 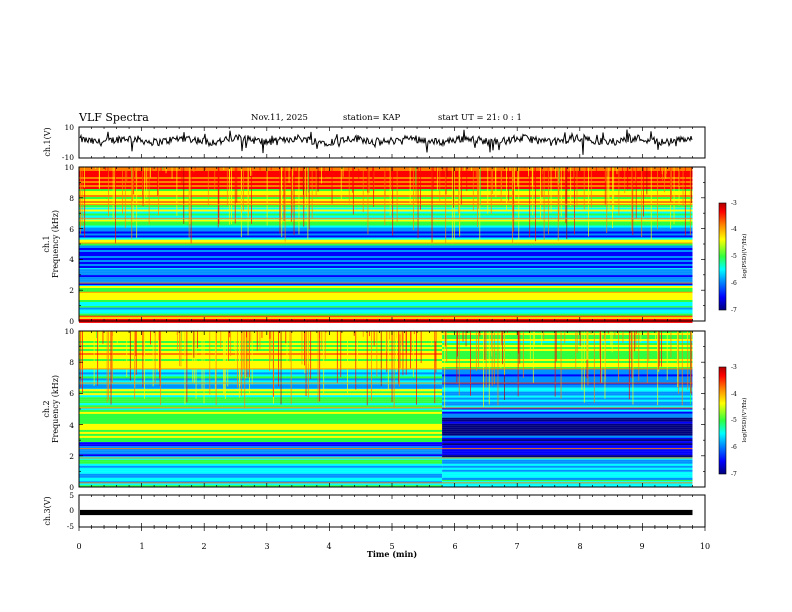 What do you see at coordinates (71, 321) in the screenshot?
I see `ch1-freq-tick-0: 0` at bounding box center [71, 321].